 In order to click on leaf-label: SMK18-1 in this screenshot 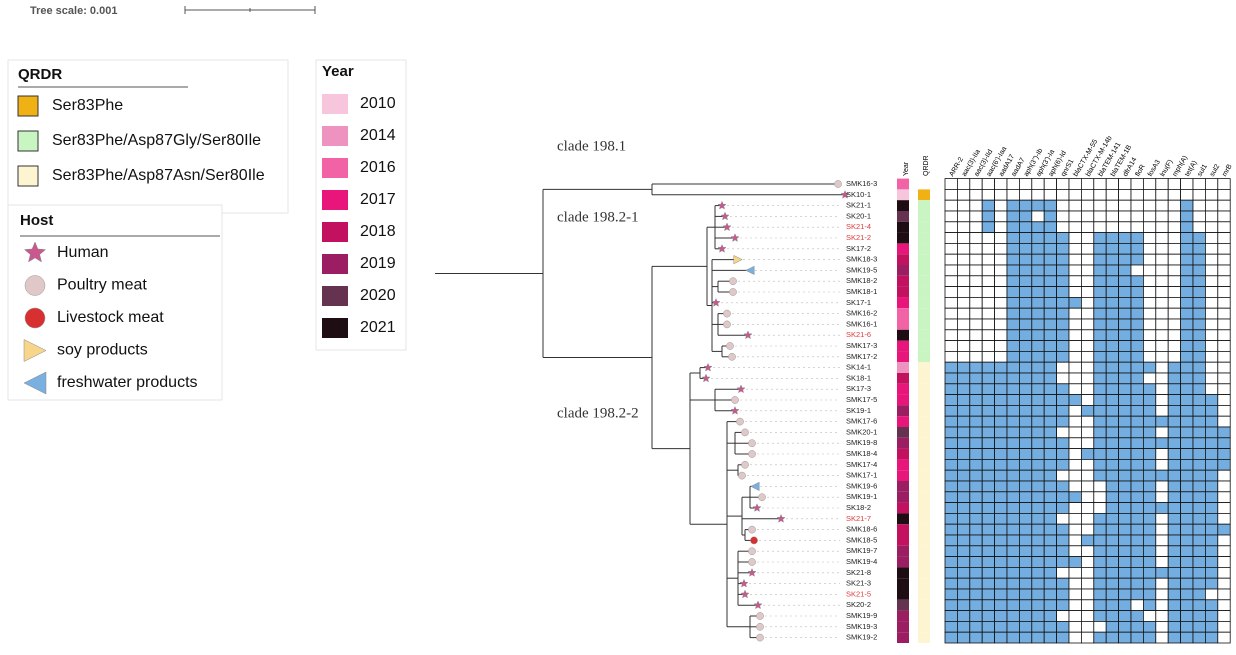, I will do `click(861, 291)`.